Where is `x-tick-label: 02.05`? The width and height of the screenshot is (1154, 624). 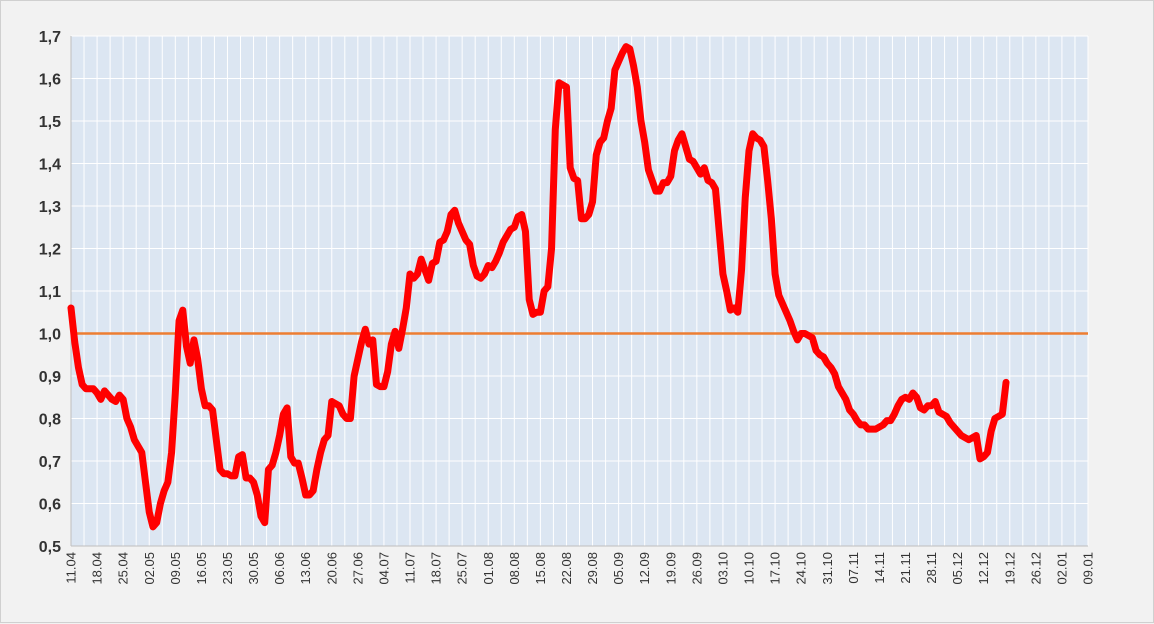
x-tick-label: 02.05 is located at coordinates (149, 568).